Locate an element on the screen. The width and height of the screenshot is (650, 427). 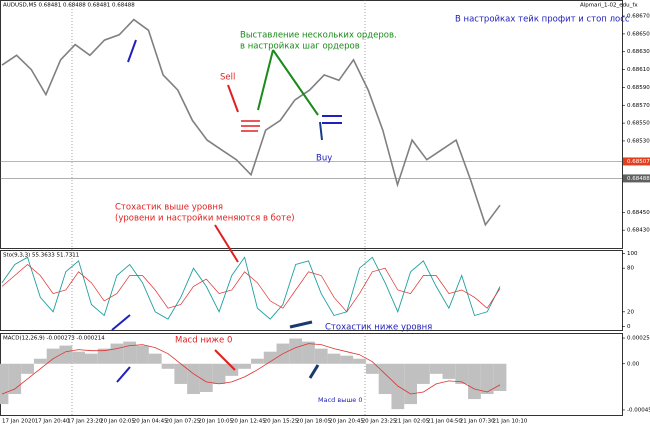
annotation: Macd выше 0 is located at coordinates (340, 400).